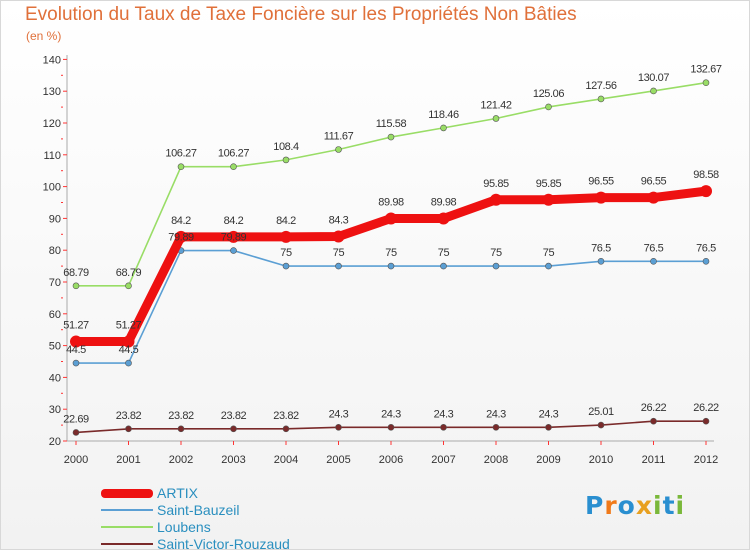 The height and width of the screenshot is (553, 750). I want to click on data-label: 132.67, so click(706, 70).